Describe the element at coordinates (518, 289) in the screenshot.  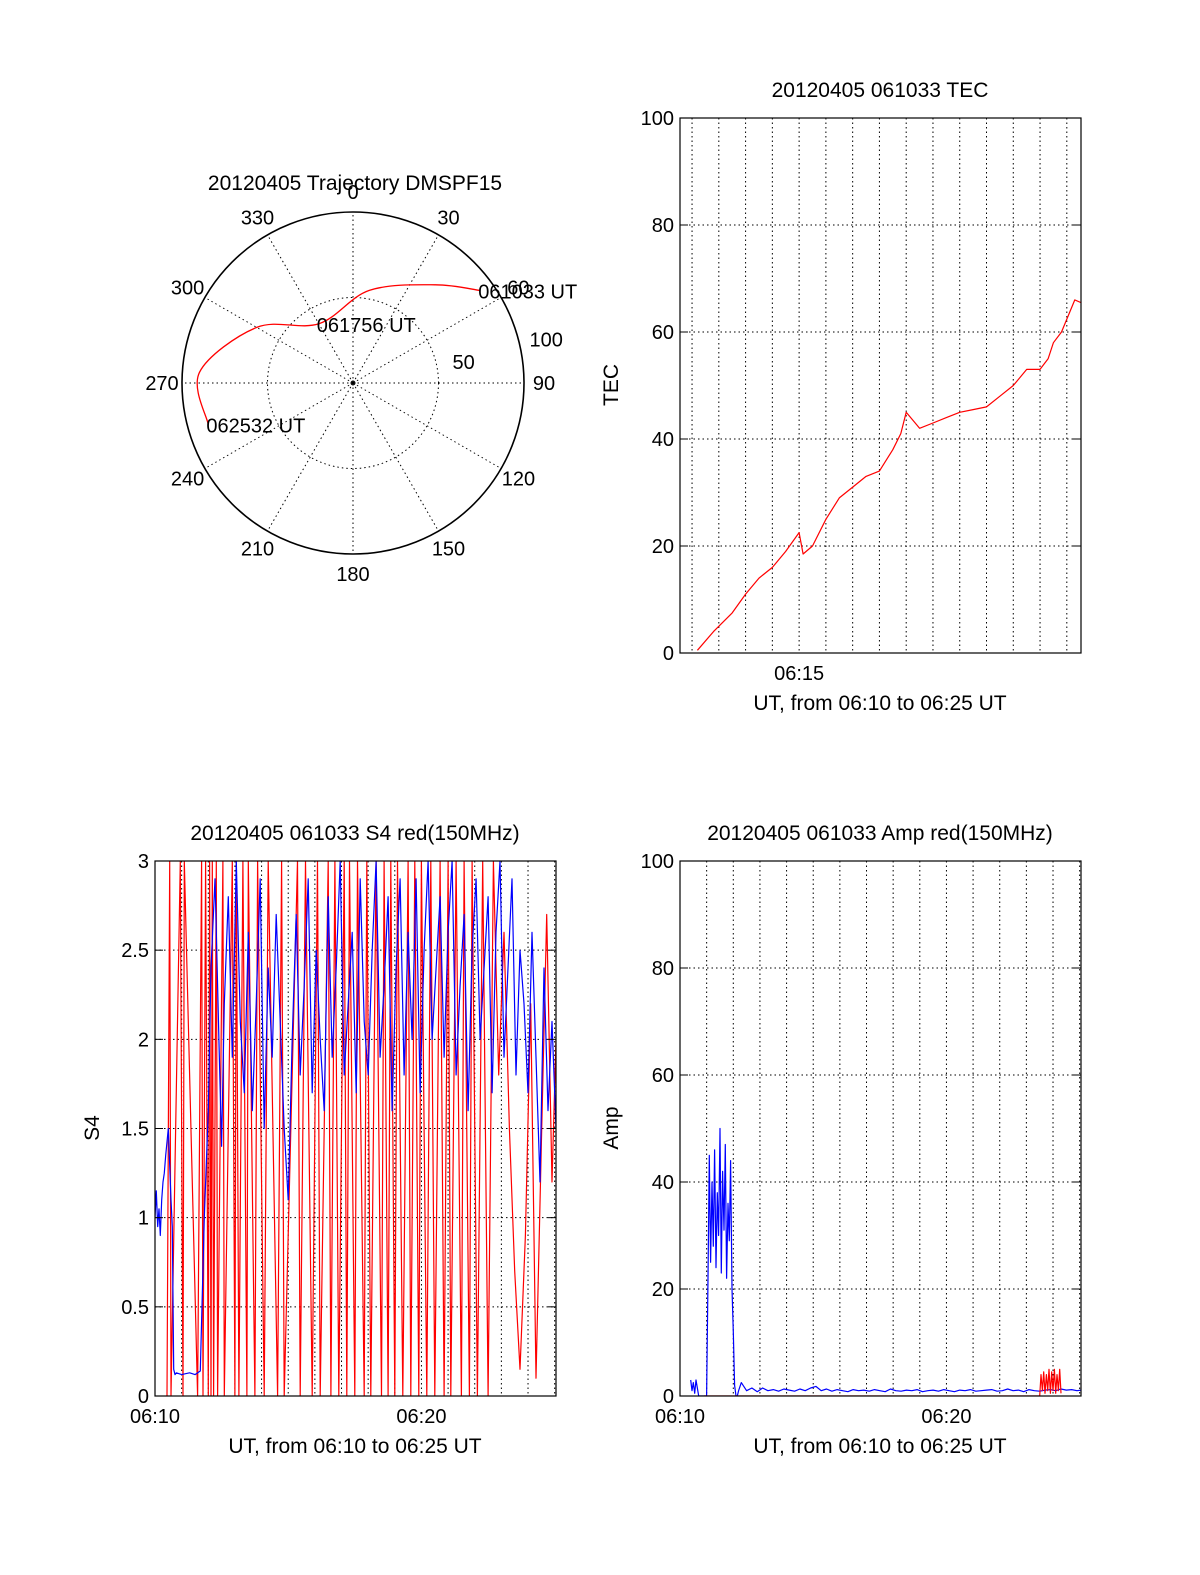
I see `polar-azimuth-label: 60` at that location.